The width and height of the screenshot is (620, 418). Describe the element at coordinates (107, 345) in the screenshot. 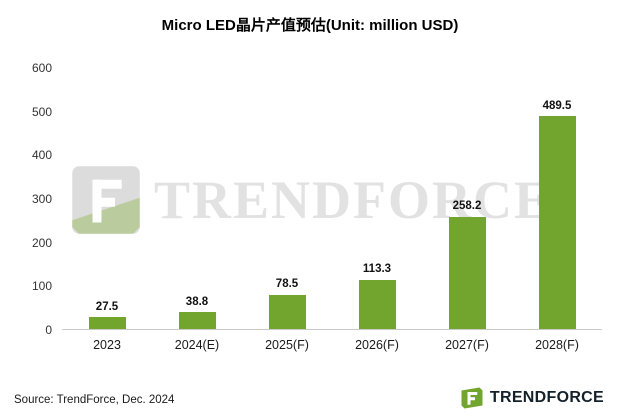

I see `x-axis-label: 2023` at that location.